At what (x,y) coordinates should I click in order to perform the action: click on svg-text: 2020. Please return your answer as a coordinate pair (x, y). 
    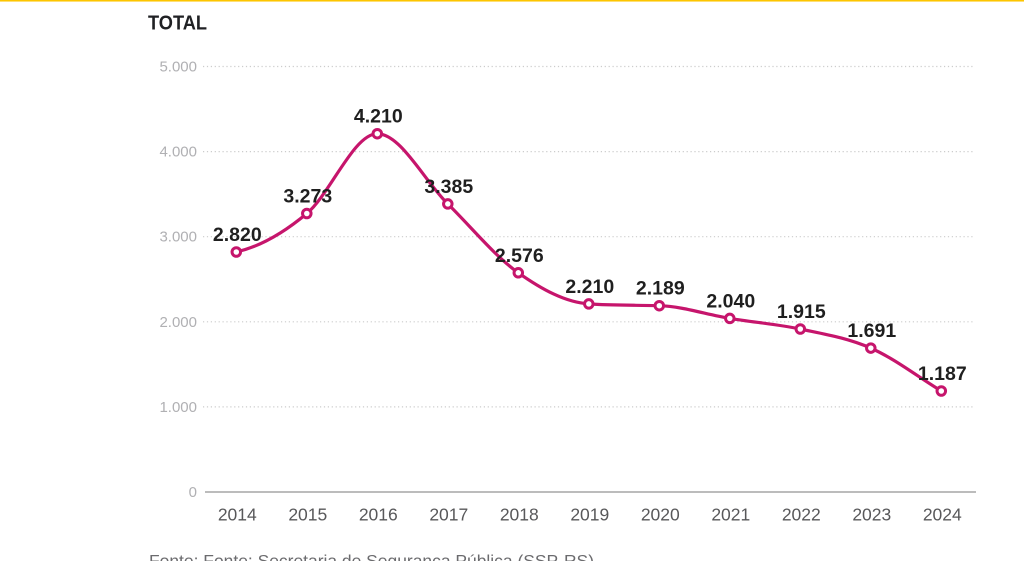
    Looking at the image, I should click on (660, 515).